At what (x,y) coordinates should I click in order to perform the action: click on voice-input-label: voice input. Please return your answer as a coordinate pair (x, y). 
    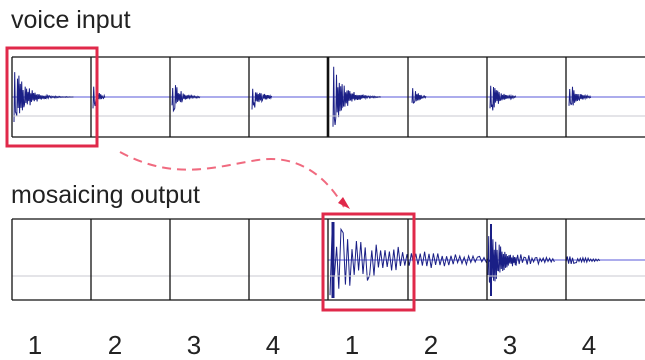
    Looking at the image, I should click on (71, 20).